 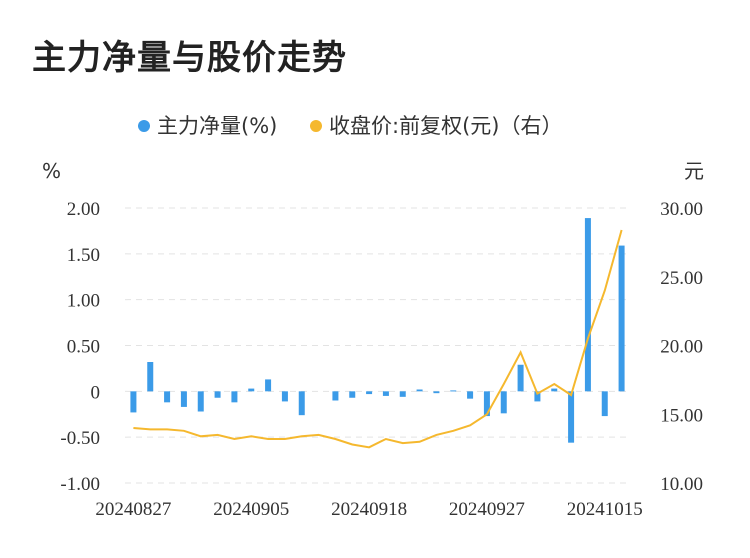 I want to click on left-tick-label: 1.50, so click(x=83, y=255).